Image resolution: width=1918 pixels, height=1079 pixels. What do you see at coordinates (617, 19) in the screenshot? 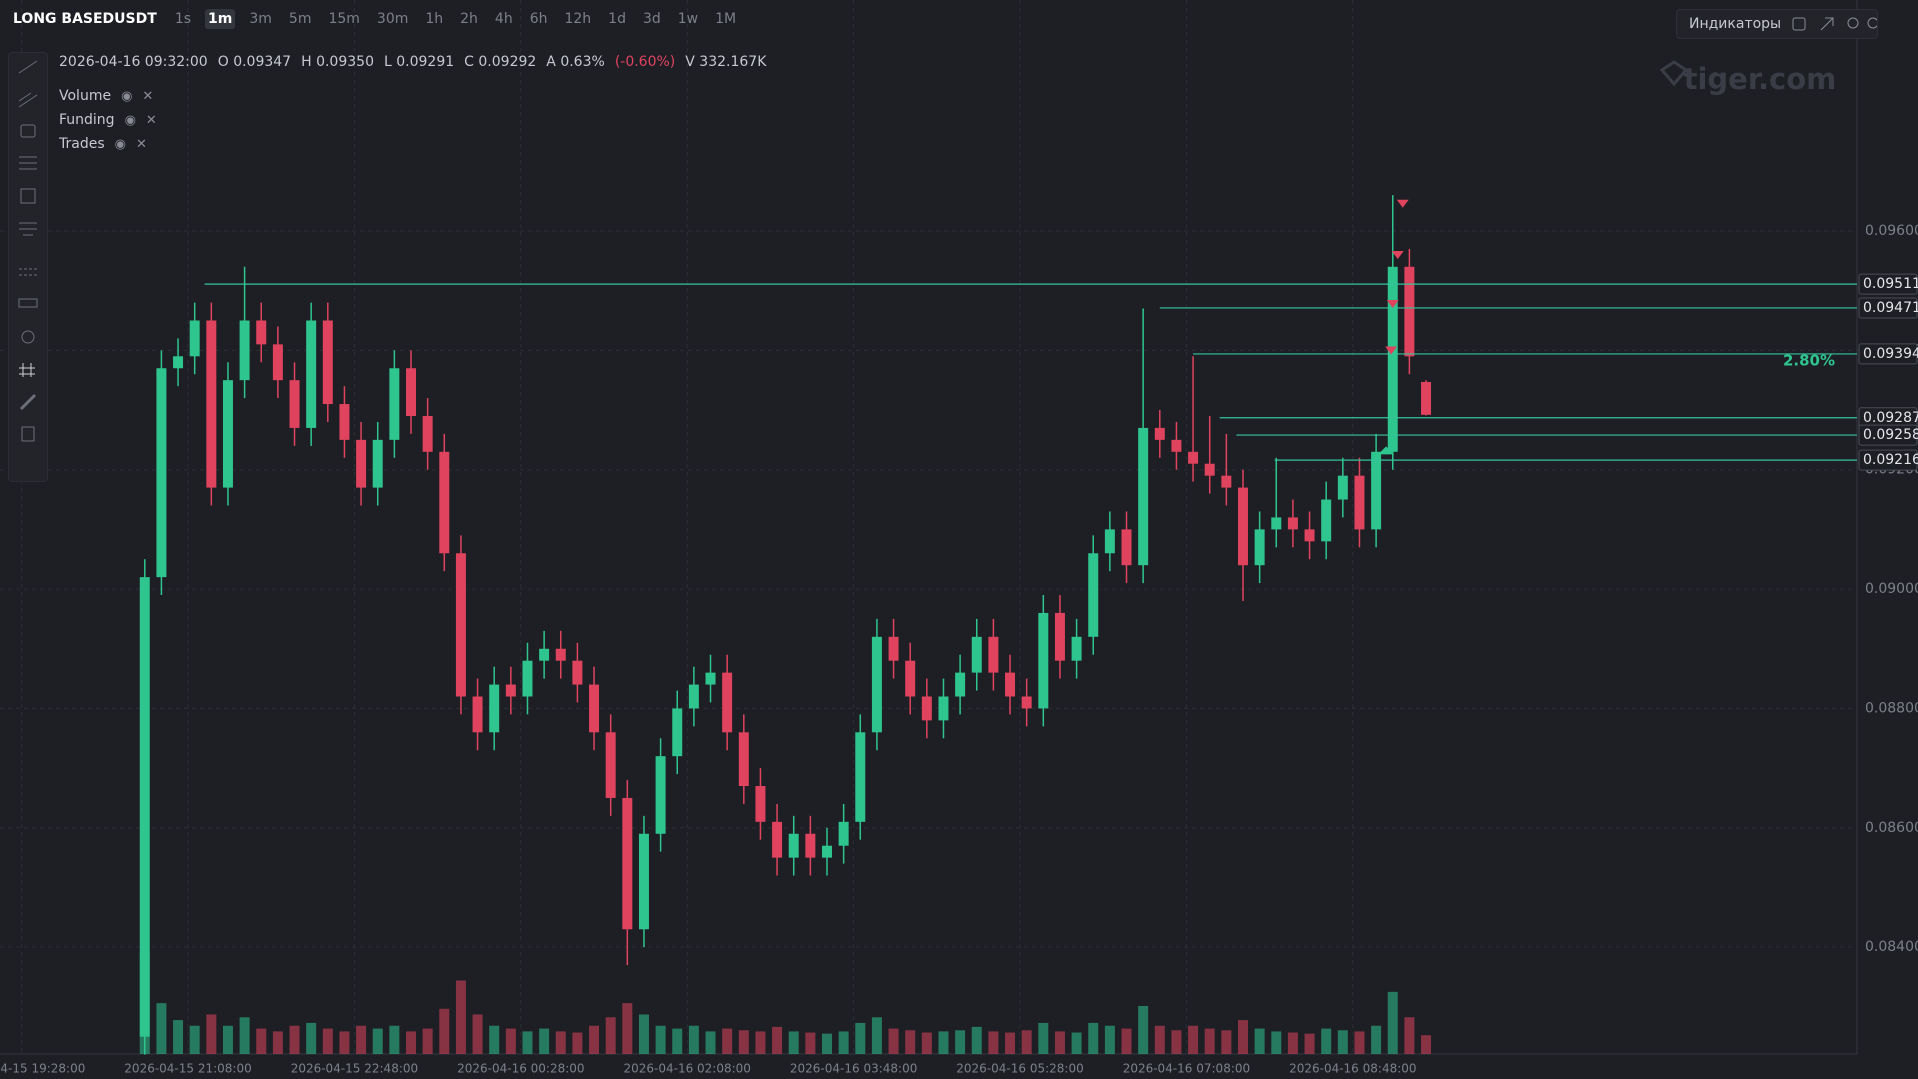
I see `interval-button: 1d` at bounding box center [617, 19].